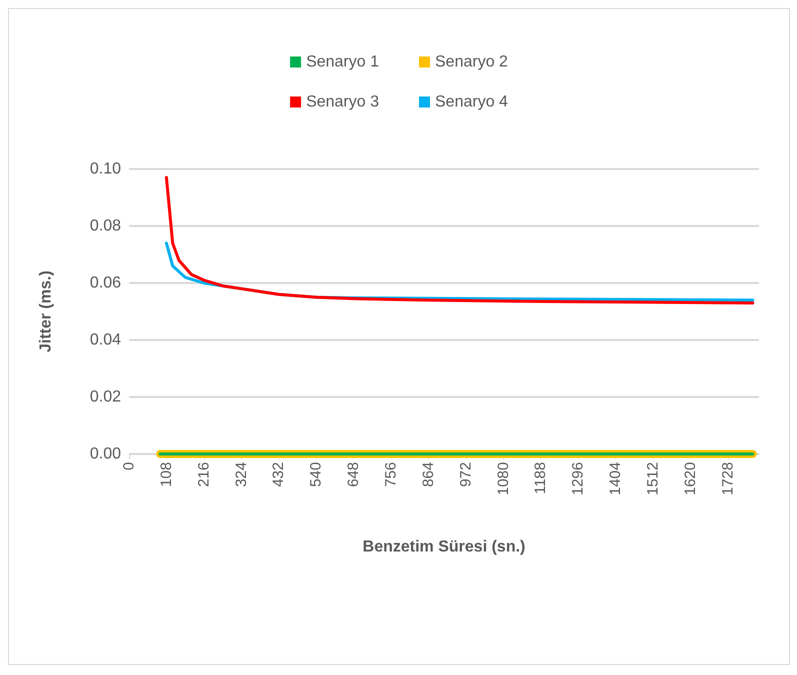 The image size is (797, 675). What do you see at coordinates (106, 283) in the screenshot?
I see `y-tick-label: 0.06` at bounding box center [106, 283].